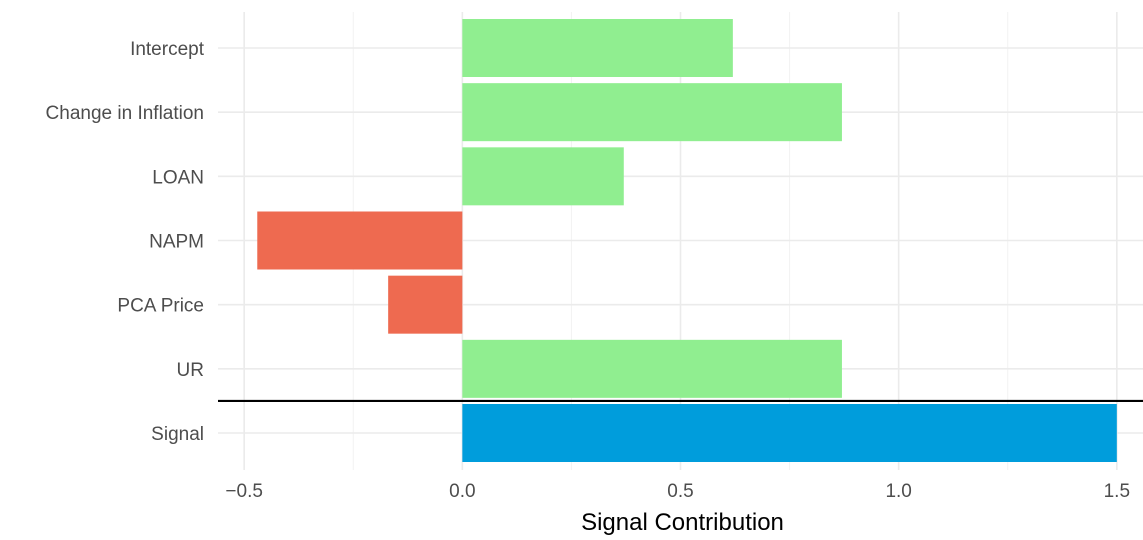 This screenshot has width=1143, height=540. What do you see at coordinates (176, 242) in the screenshot?
I see `category-label: NAPM` at bounding box center [176, 242].